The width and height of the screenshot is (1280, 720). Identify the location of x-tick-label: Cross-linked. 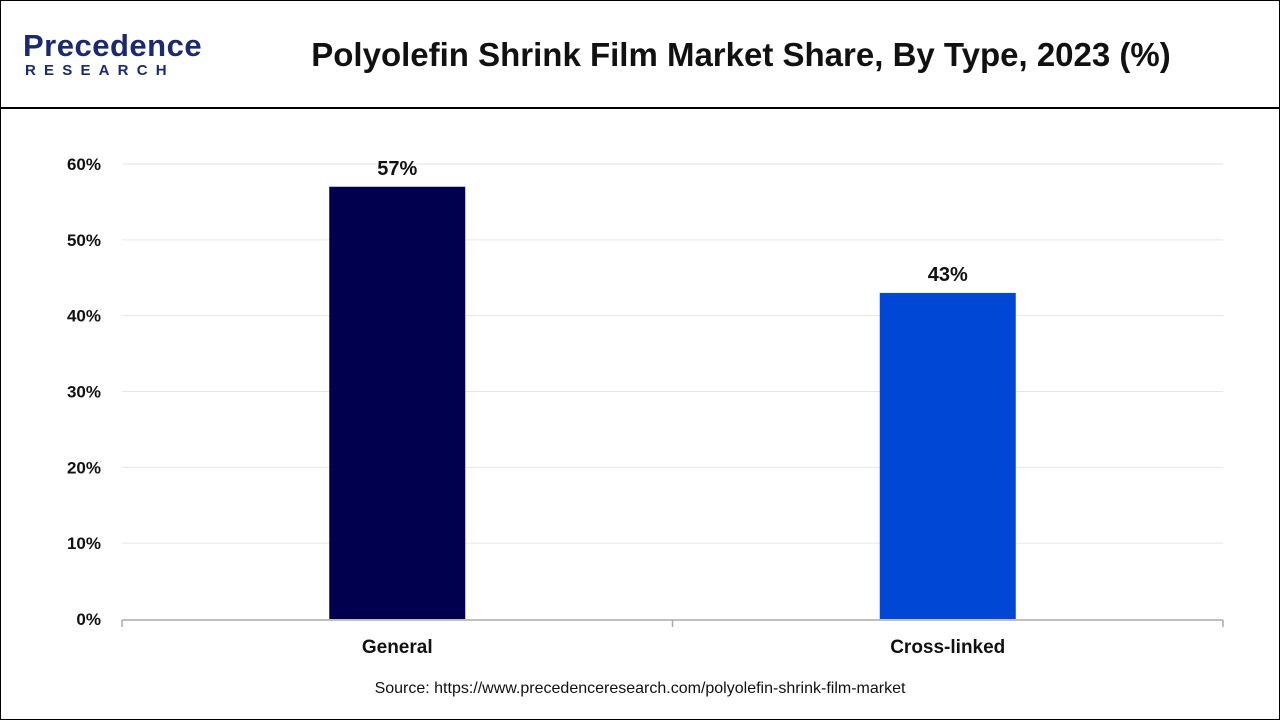
(947, 647).